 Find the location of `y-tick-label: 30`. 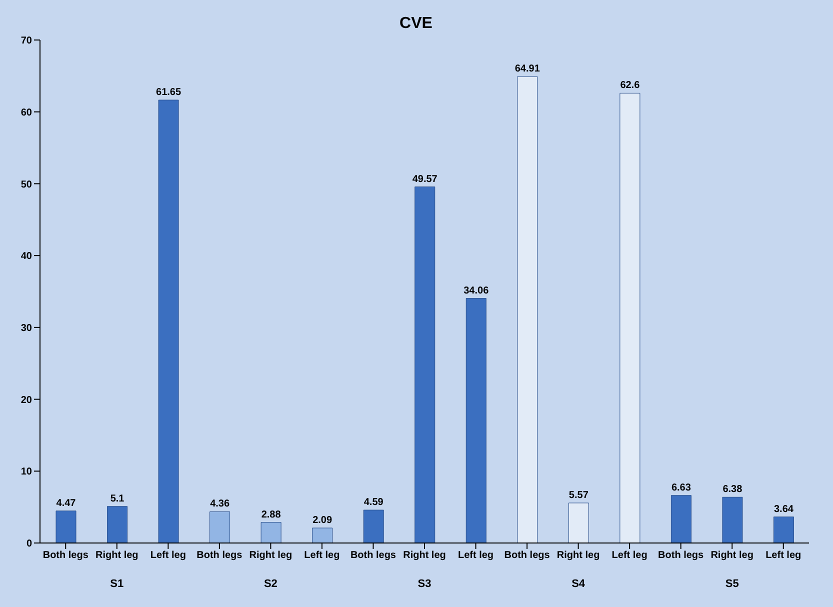

y-tick-label: 30 is located at coordinates (26, 328).